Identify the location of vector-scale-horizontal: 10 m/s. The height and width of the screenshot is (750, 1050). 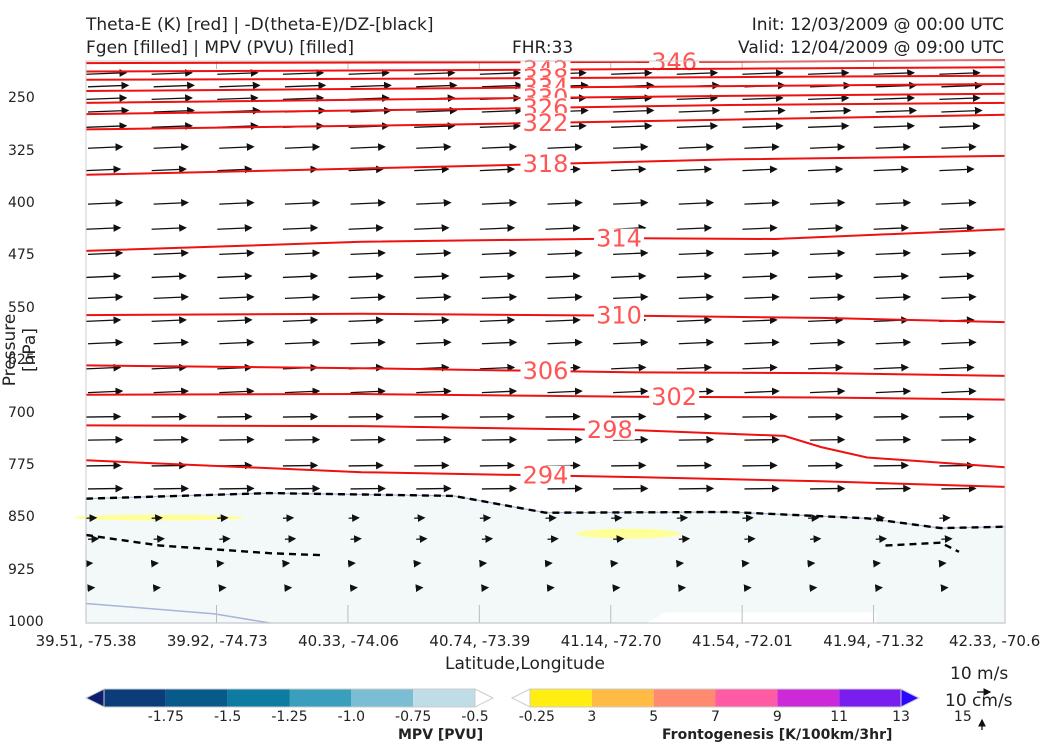
(979, 674).